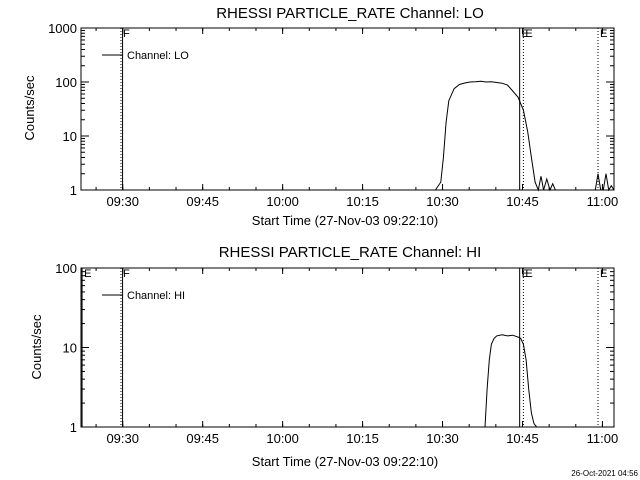  I want to click on chart-1-y-tick-label: 1000, so click(62, 28).